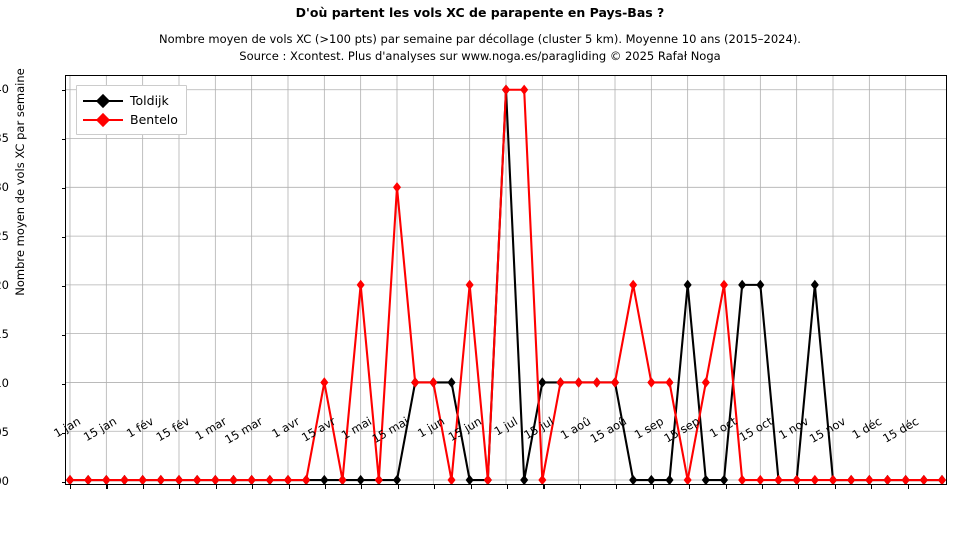  Describe the element at coordinates (4, 481) in the screenshot. I see `y-tick-label: 0.00` at that location.